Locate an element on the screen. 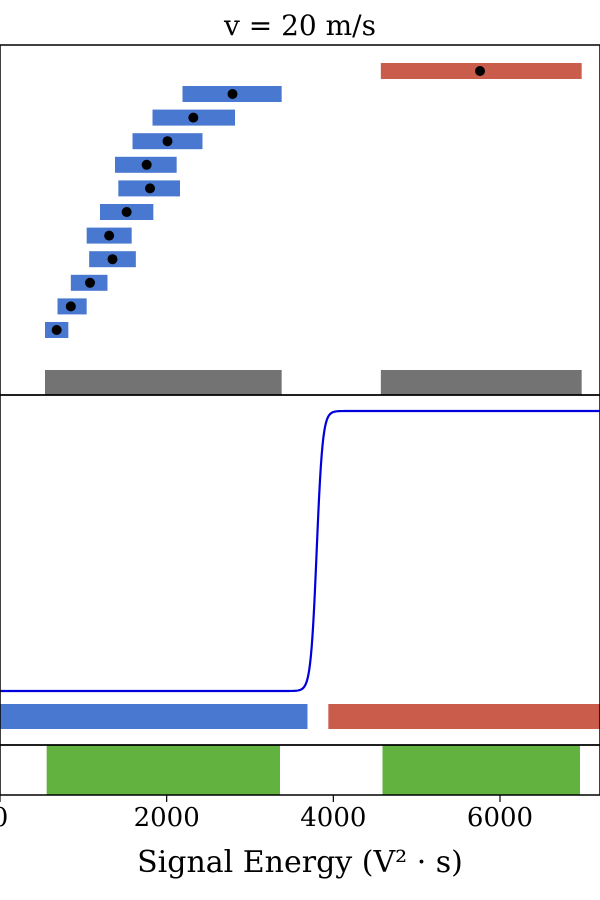 This screenshot has height=900, width=600. x-tick-label: 4000 is located at coordinates (333, 818).